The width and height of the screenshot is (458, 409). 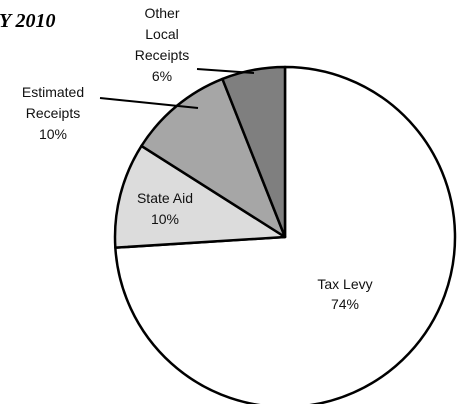 What do you see at coordinates (345, 304) in the screenshot?
I see `slice-label-line: 74%` at bounding box center [345, 304].